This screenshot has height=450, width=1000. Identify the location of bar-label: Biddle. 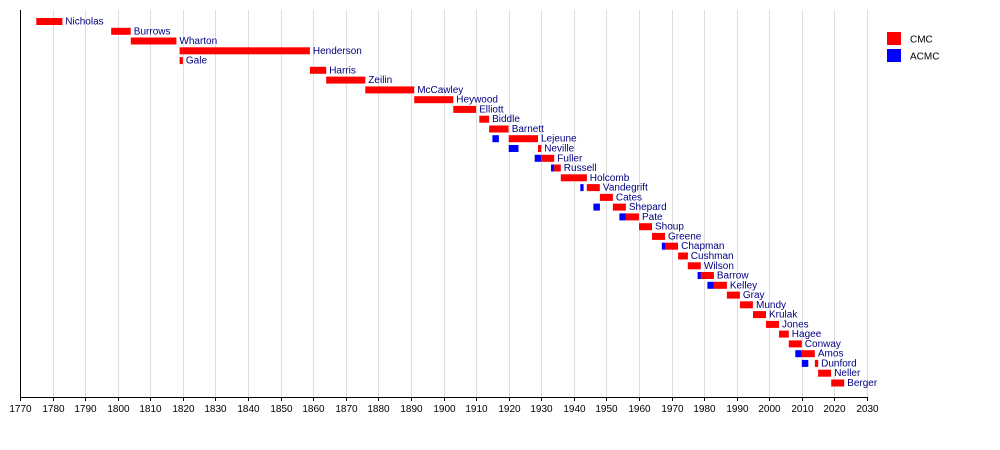
(506, 119).